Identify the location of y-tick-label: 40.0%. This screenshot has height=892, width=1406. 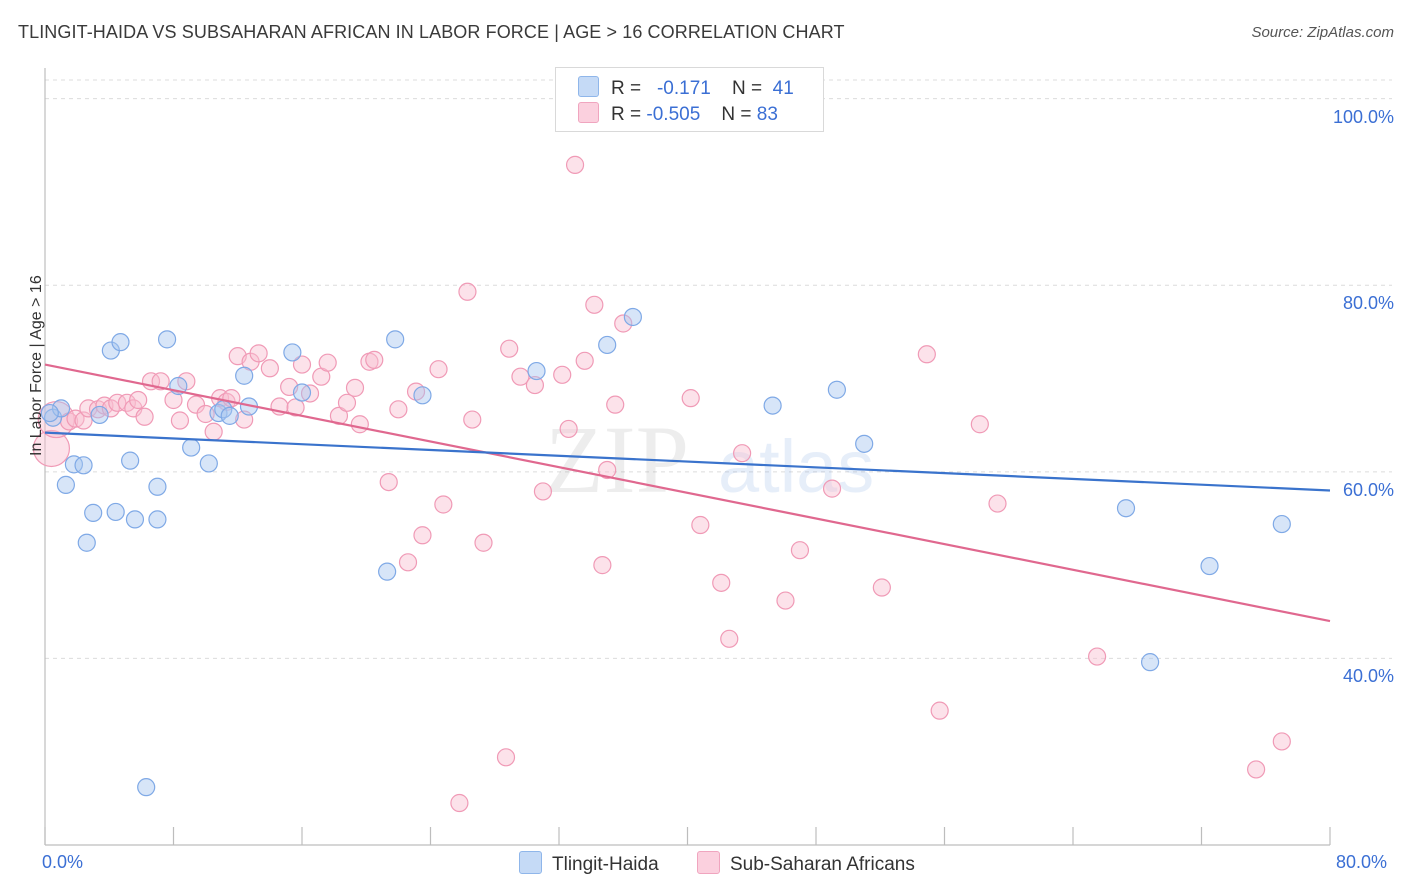
(1368, 676).